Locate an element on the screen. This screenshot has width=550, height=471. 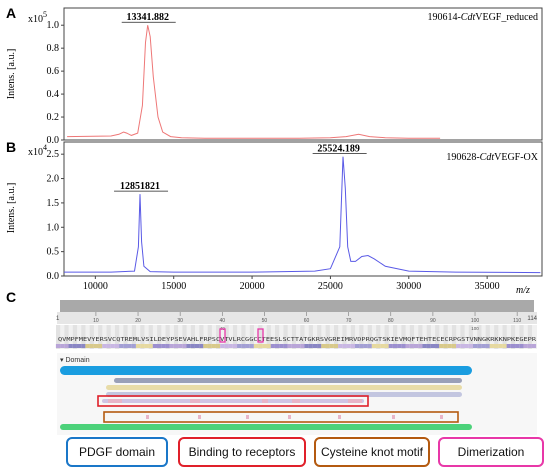
domain-toggle: ▾ Domain is located at coordinates (75, 360).